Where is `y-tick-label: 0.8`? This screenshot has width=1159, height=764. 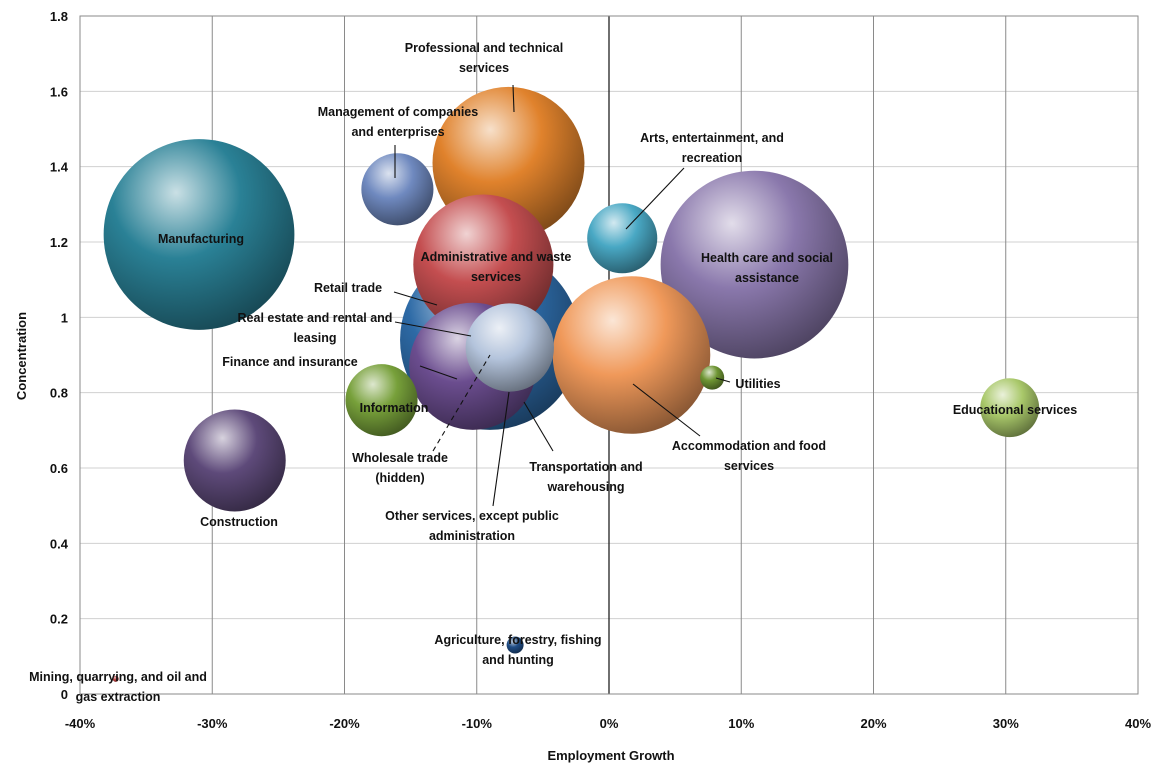
y-tick-label: 0.8 is located at coordinates (59, 393).